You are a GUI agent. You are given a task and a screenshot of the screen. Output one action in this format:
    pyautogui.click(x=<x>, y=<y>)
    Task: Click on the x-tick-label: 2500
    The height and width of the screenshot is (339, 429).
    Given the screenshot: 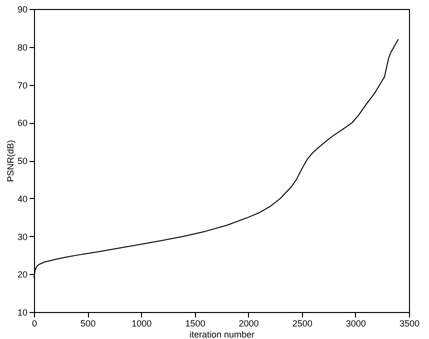 What is the action you would take?
    pyautogui.click(x=302, y=323)
    